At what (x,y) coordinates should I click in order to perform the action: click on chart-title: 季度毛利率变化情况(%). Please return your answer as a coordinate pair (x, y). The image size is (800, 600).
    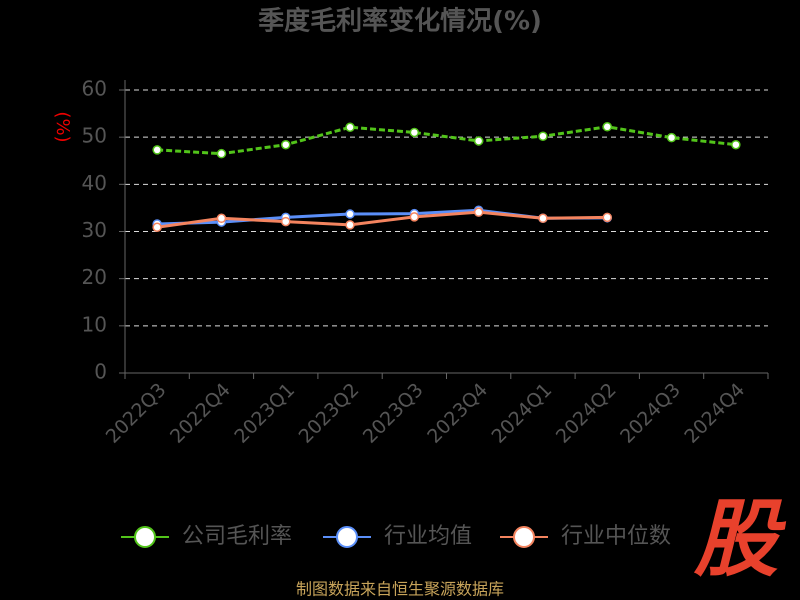
    Looking at the image, I should click on (400, 21).